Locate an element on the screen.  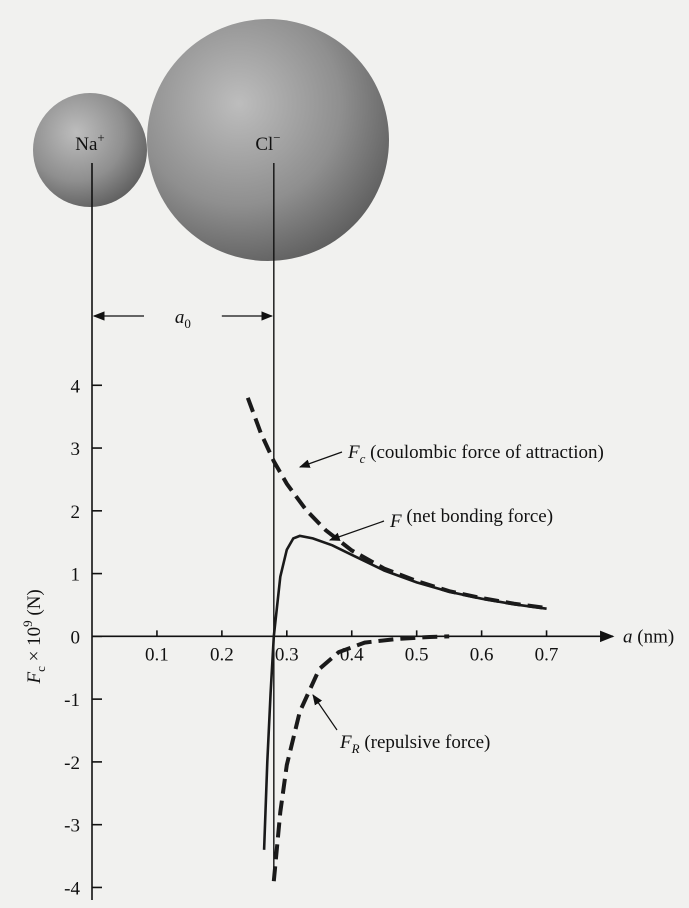
series-label: F (net bonding force) is located at coordinates (471, 519).